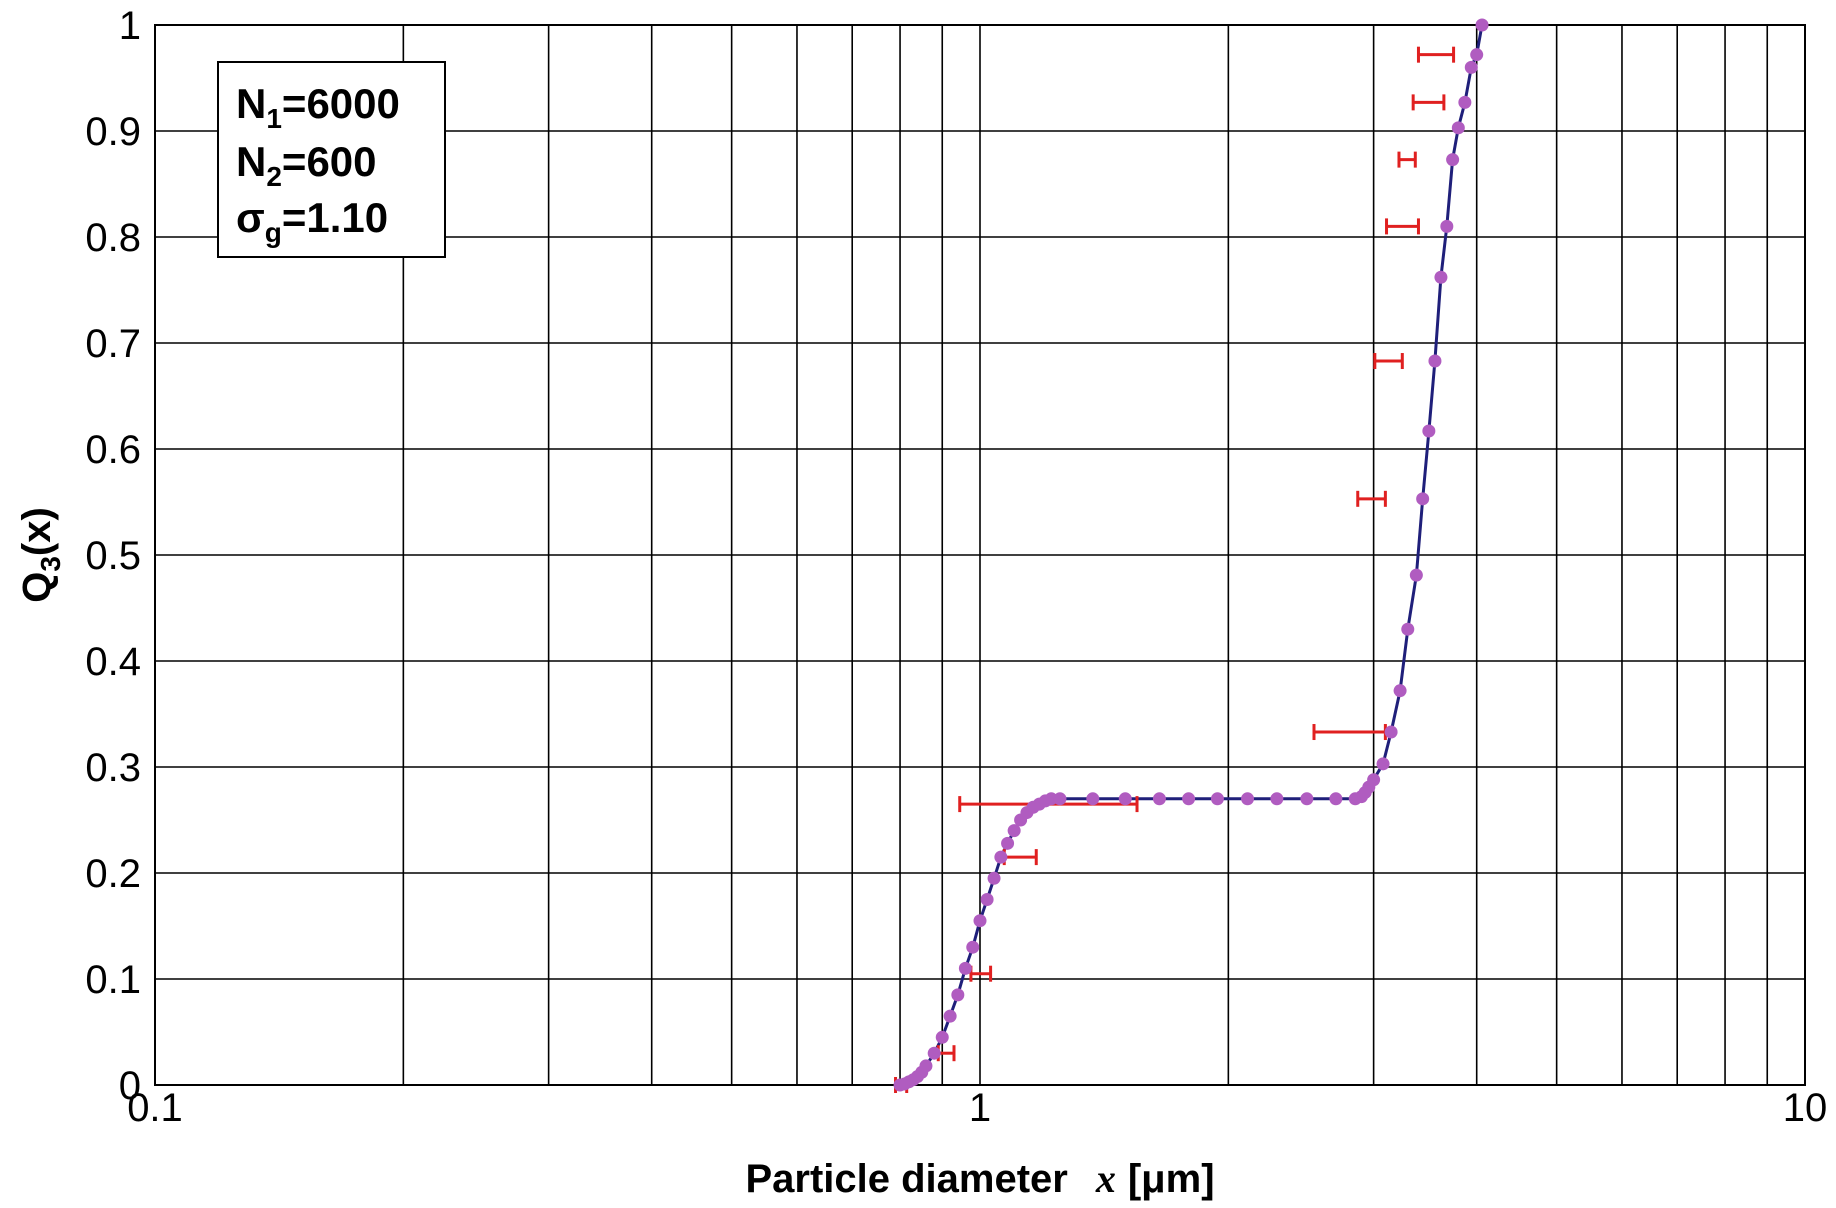 The image size is (1836, 1208). What do you see at coordinates (318, 107) in the screenshot?
I see `annotation-line-n1: N1=6000` at bounding box center [318, 107].